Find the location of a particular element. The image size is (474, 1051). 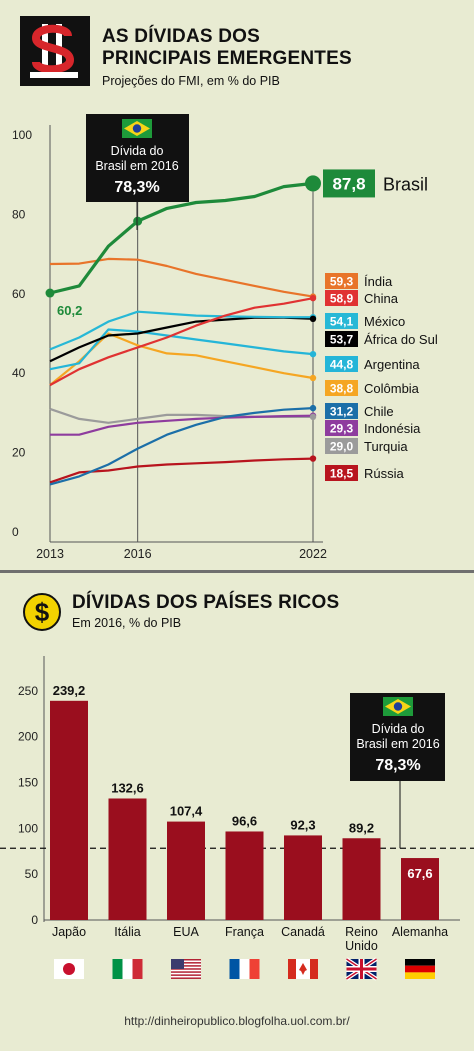

brasil-start-label: 60,2 is located at coordinates (69, 310).